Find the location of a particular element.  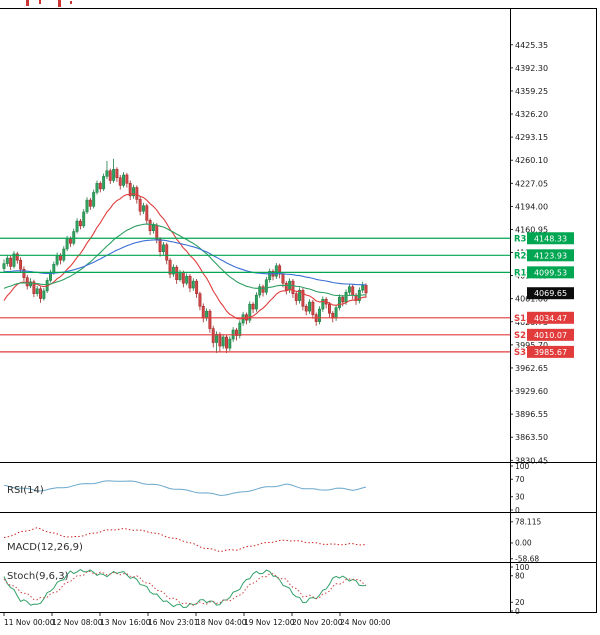

stoch-k-line is located at coordinates (185, 588).